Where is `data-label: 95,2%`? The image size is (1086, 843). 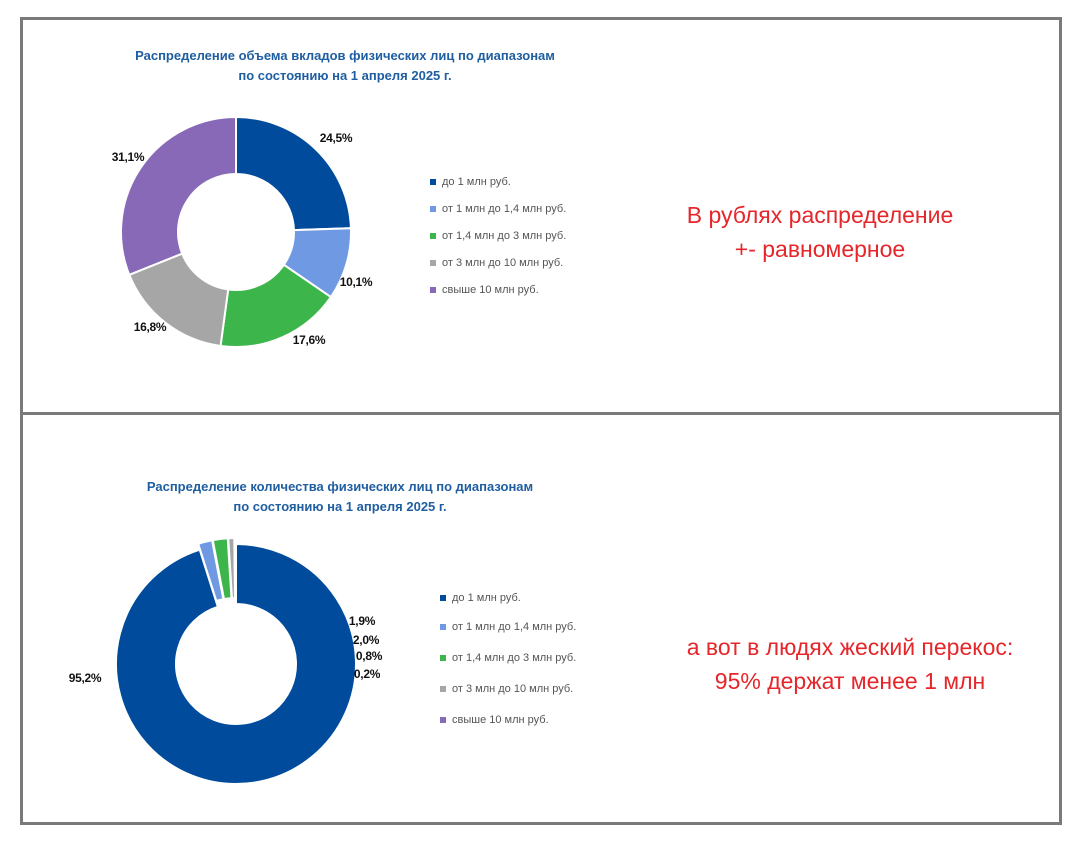
data-label: 95,2% is located at coordinates (85, 678).